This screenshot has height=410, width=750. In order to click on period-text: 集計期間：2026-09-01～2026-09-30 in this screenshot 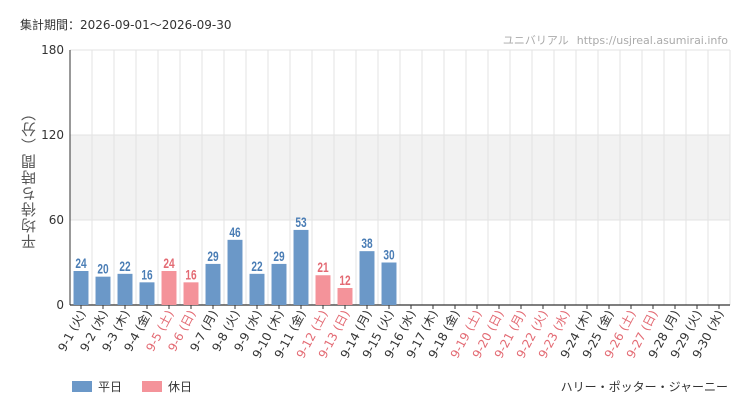, I will do `click(126, 24)`.